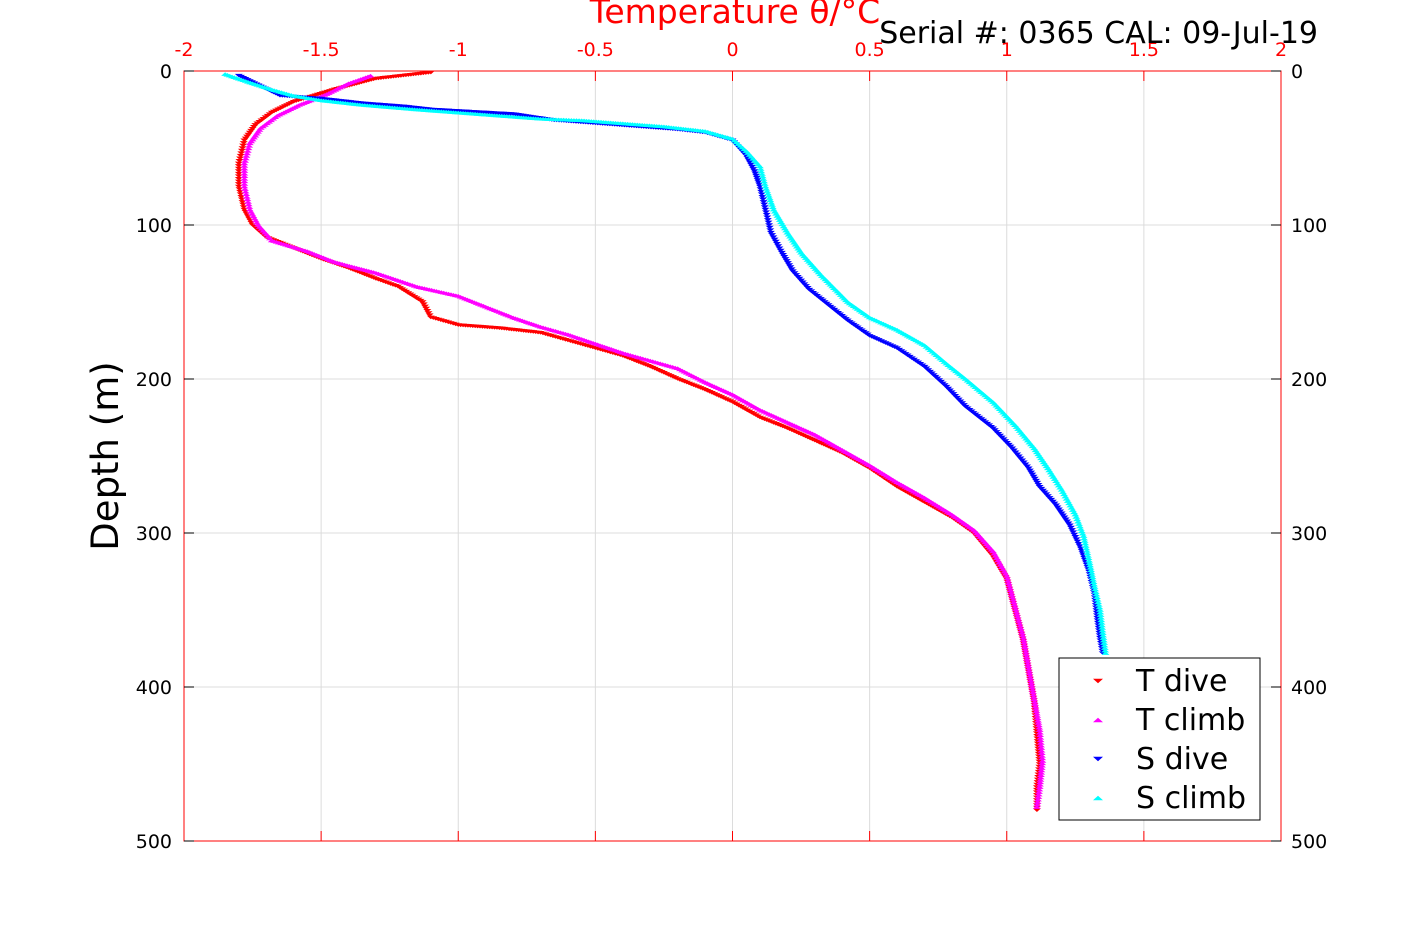  What do you see at coordinates (1159, 739) in the screenshot?
I see `legend-box` at bounding box center [1159, 739].